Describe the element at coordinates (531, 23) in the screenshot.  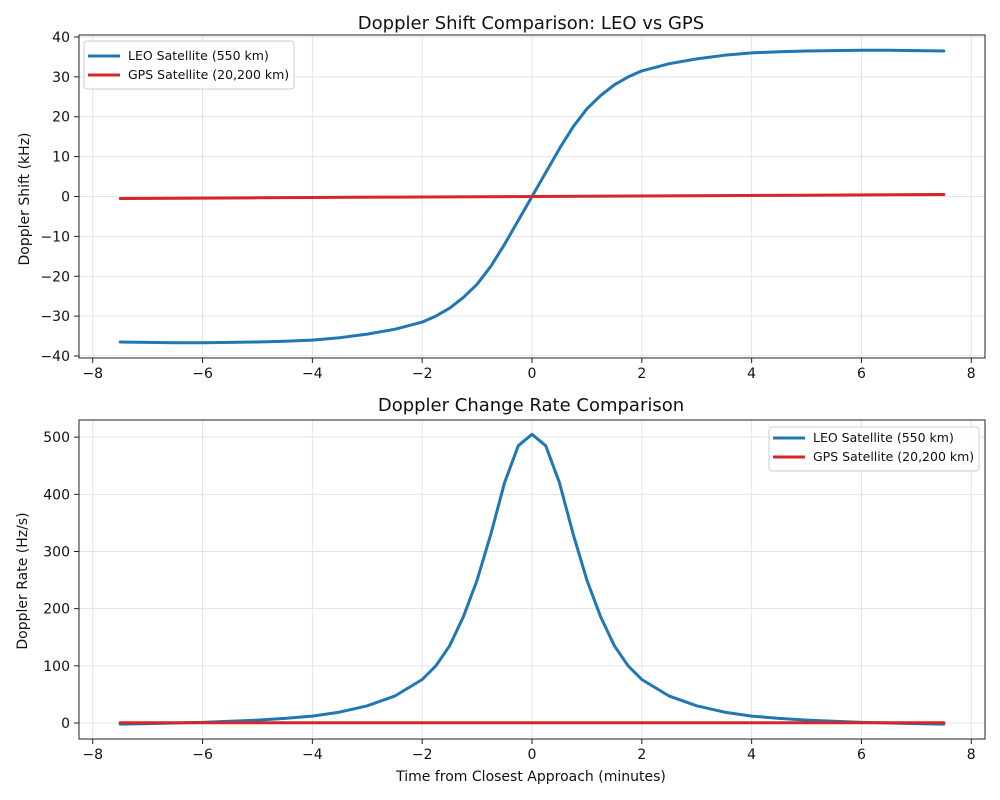
I see `chart-title: Doppler Shift Comparison: LEO vs GPS` at that location.